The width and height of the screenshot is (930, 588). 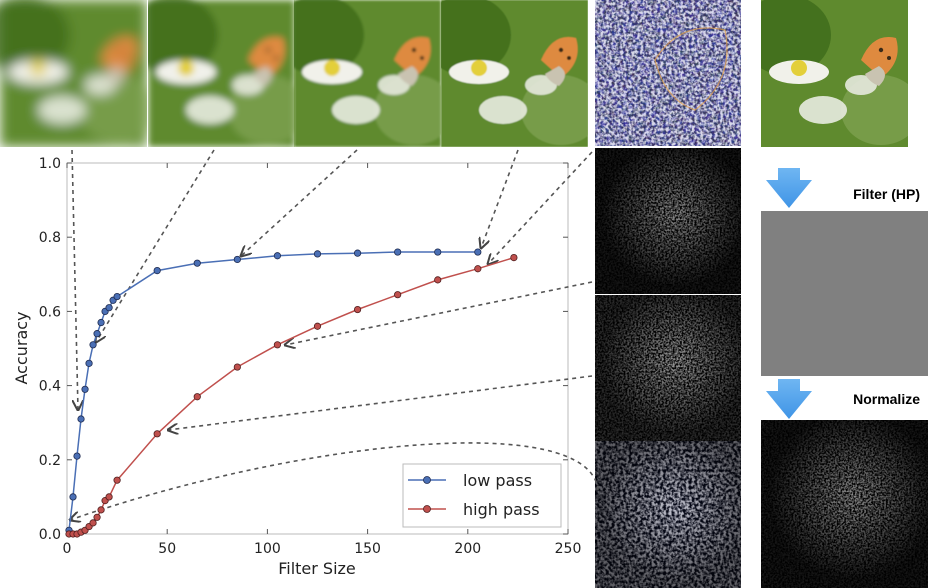 What do you see at coordinates (427, 480) in the screenshot?
I see `legend-marker-low-pass` at bounding box center [427, 480].